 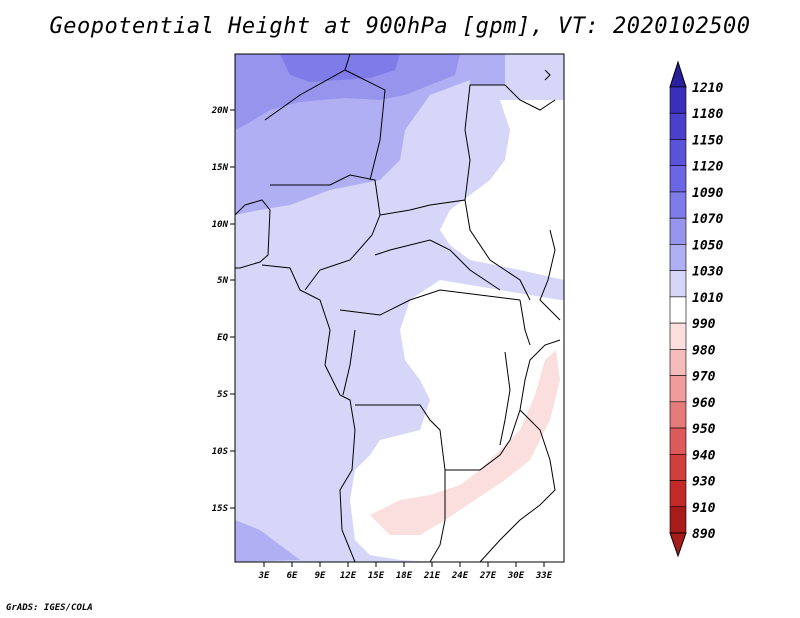 What do you see at coordinates (707, 298) in the screenshot?
I see `colorbar-label: 1010` at bounding box center [707, 298].